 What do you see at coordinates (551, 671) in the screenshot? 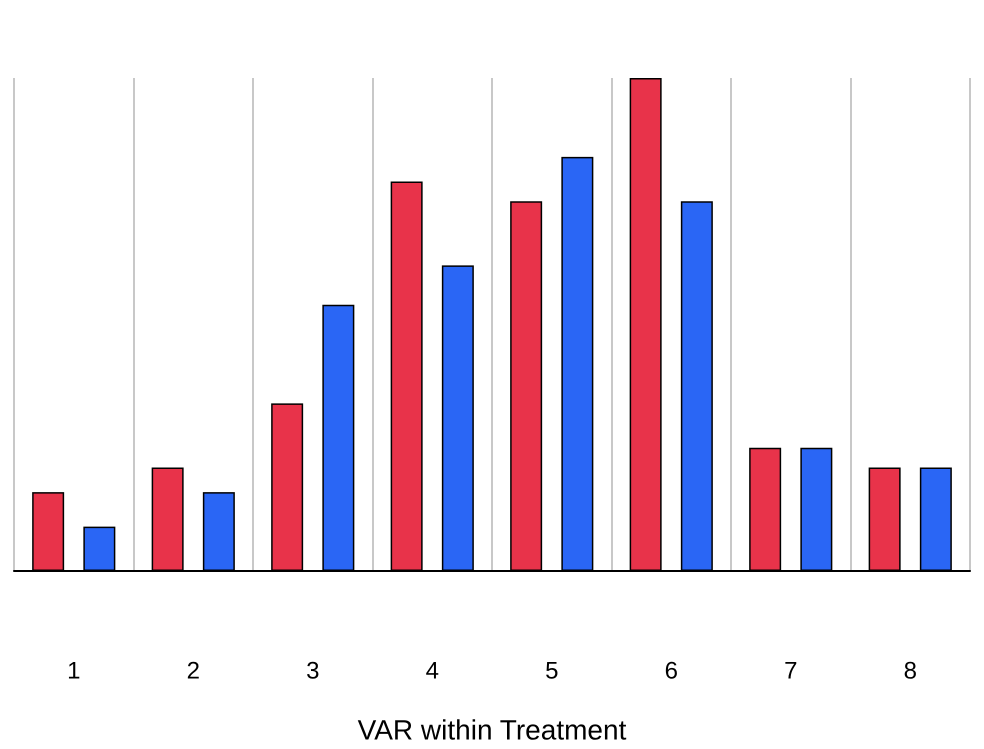
I see `x-tick-label: 5` at bounding box center [551, 671].